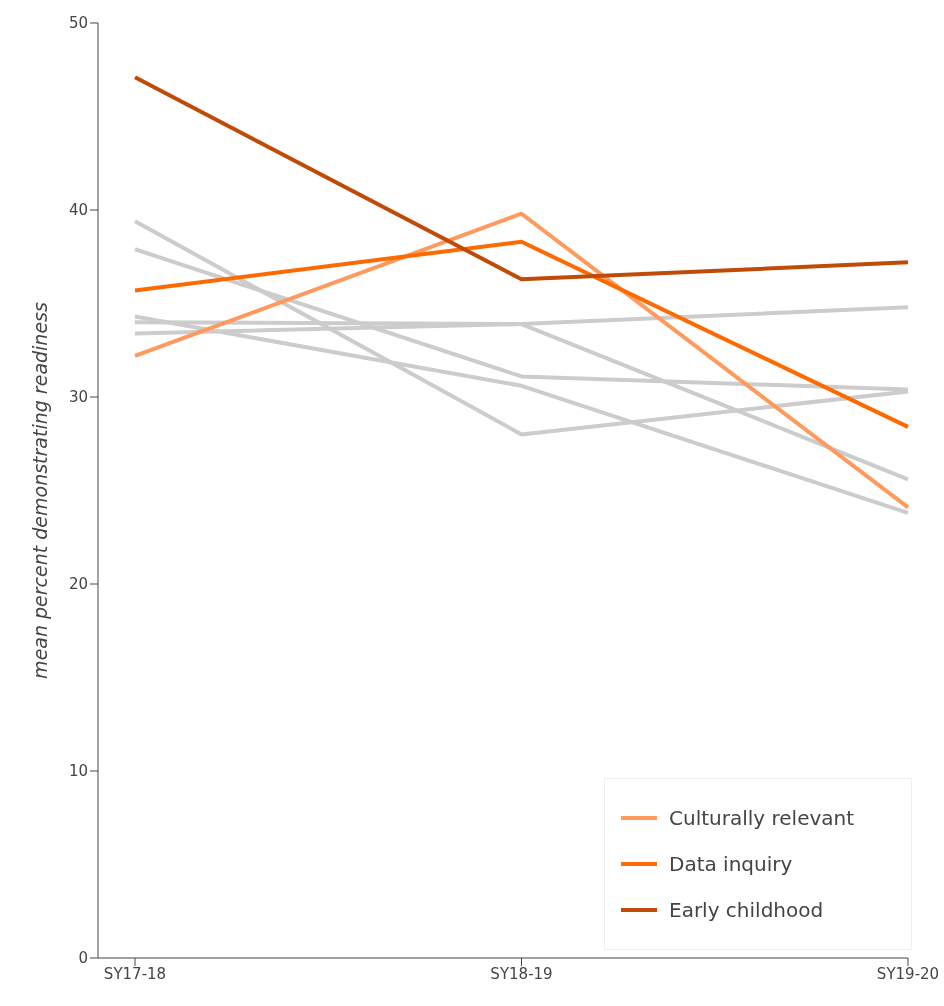  Describe the element at coordinates (78, 23) in the screenshot. I see `y-tick-label: 50` at that location.